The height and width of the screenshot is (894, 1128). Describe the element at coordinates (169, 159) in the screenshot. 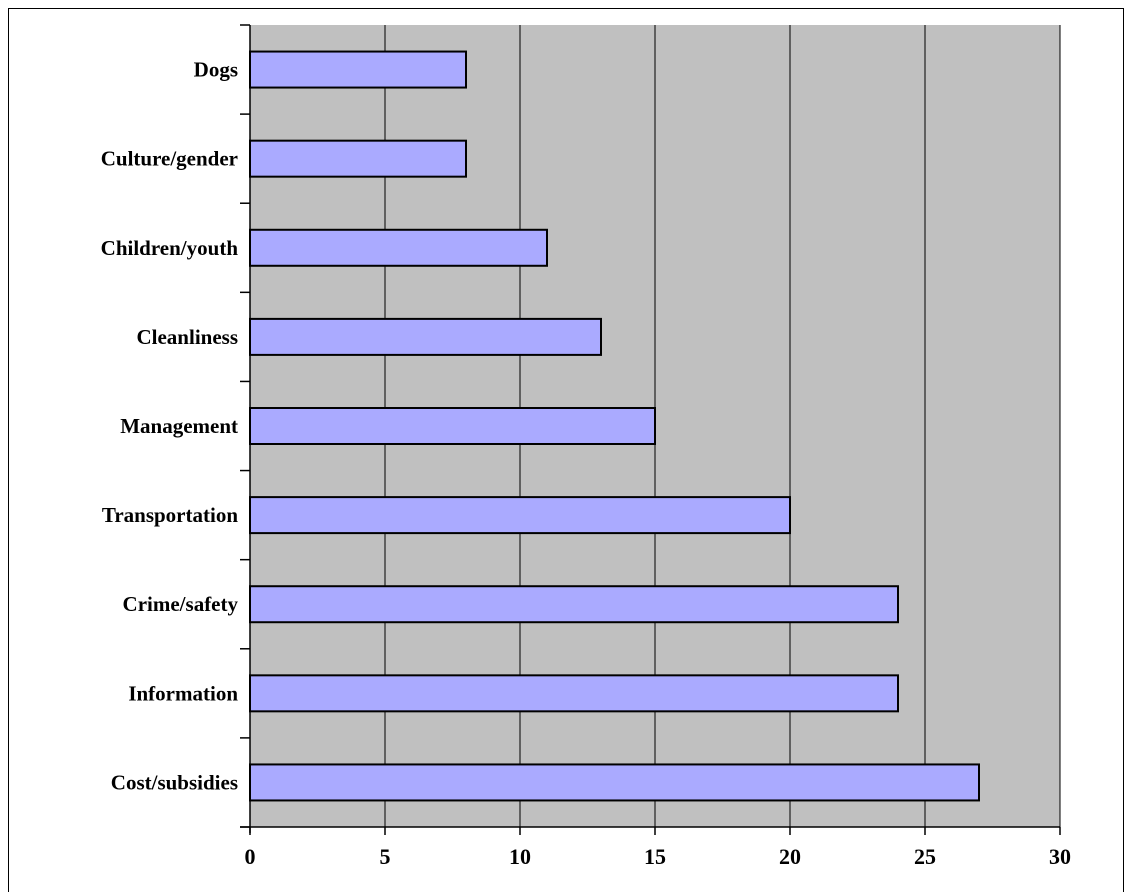

I see `category-label: Culture/gender` at that location.